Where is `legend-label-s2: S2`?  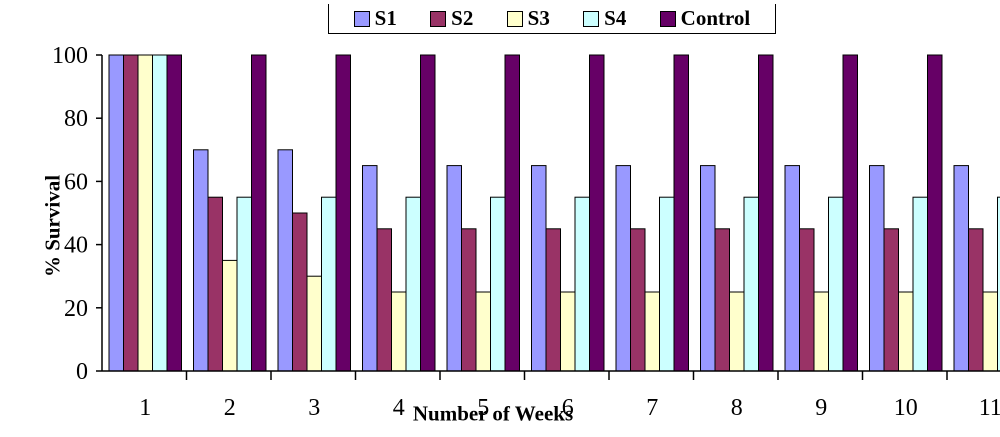
legend-label-s2: S2 is located at coordinates (462, 18).